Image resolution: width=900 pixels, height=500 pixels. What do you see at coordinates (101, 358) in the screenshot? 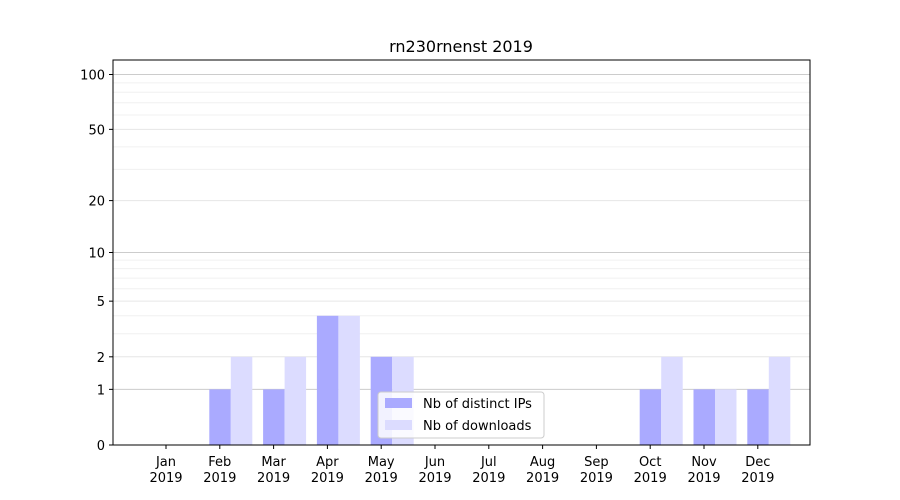
I see `y-tick-label: 2` at bounding box center [101, 358].